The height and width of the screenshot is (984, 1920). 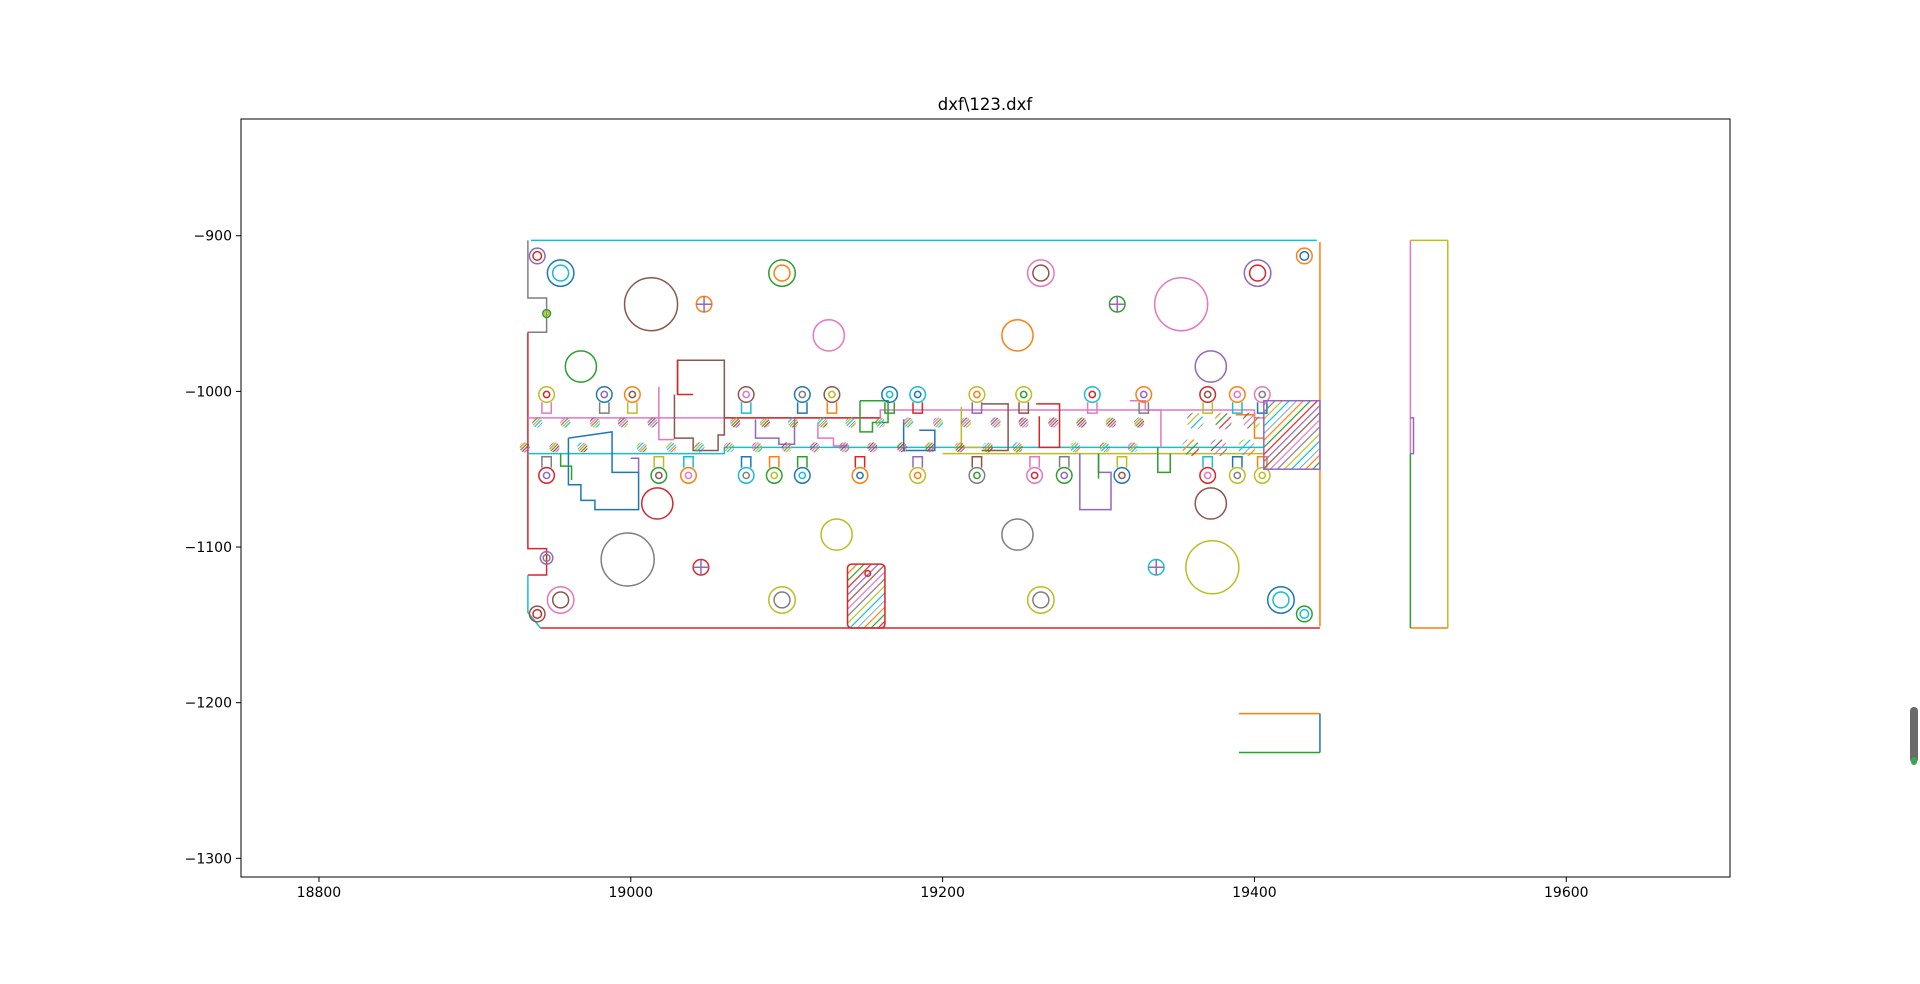 I want to click on side-part-notch, so click(x=1412, y=436).